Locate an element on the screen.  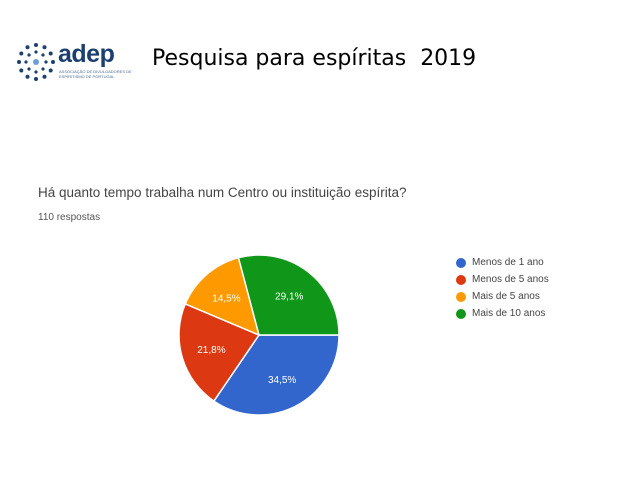
legend-item: Mais de 5 anos is located at coordinates (502, 296).